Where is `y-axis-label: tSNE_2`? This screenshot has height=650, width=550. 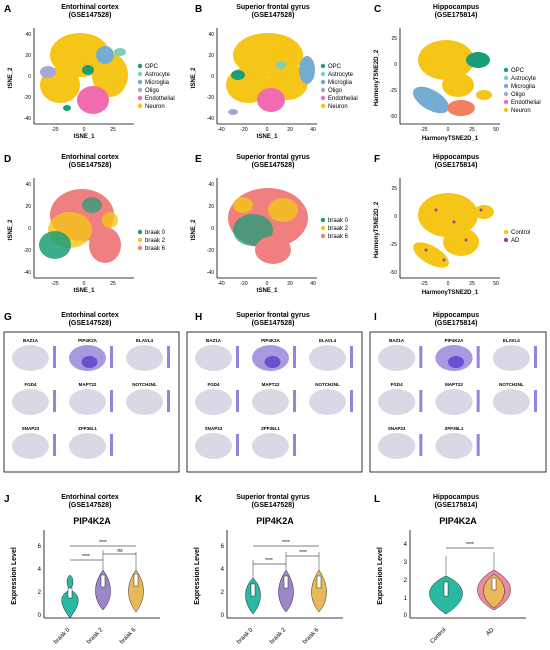
y-axis-label: tSNE_2 is located at coordinates (11, 78).